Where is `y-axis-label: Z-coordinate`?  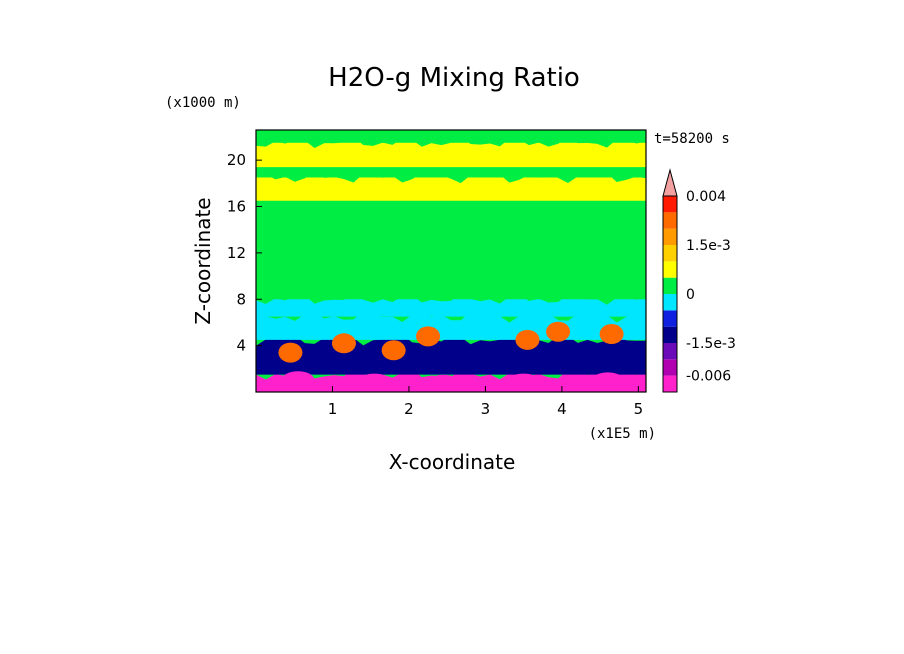
y-axis-label: Z-coordinate is located at coordinates (203, 260).